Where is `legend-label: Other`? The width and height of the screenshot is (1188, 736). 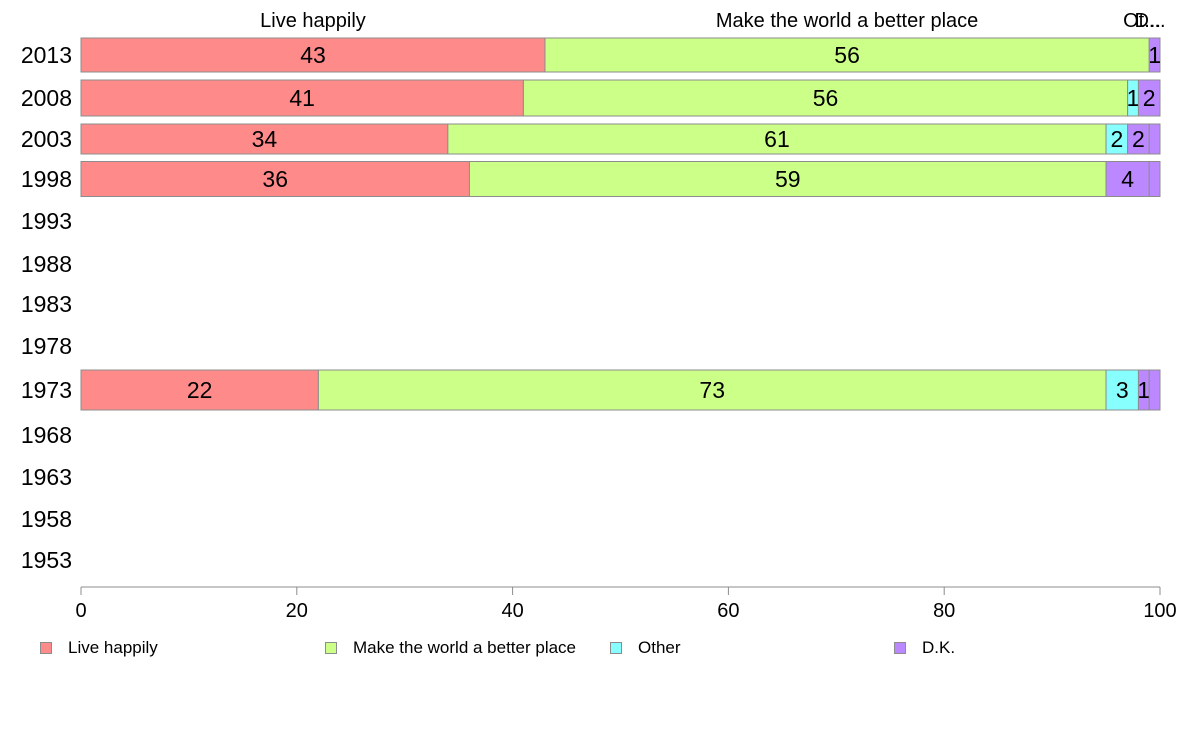 legend-label: Other is located at coordinates (659, 647).